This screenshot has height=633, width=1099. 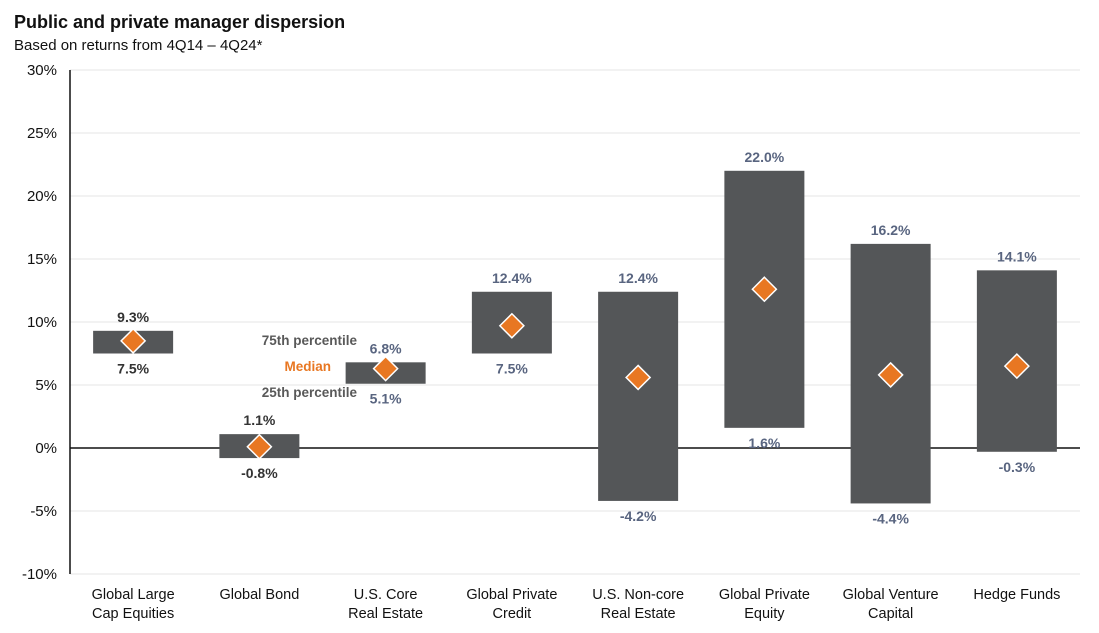 What do you see at coordinates (1017, 467) in the screenshot?
I see `bottom-value-label: -0.3%` at bounding box center [1017, 467].